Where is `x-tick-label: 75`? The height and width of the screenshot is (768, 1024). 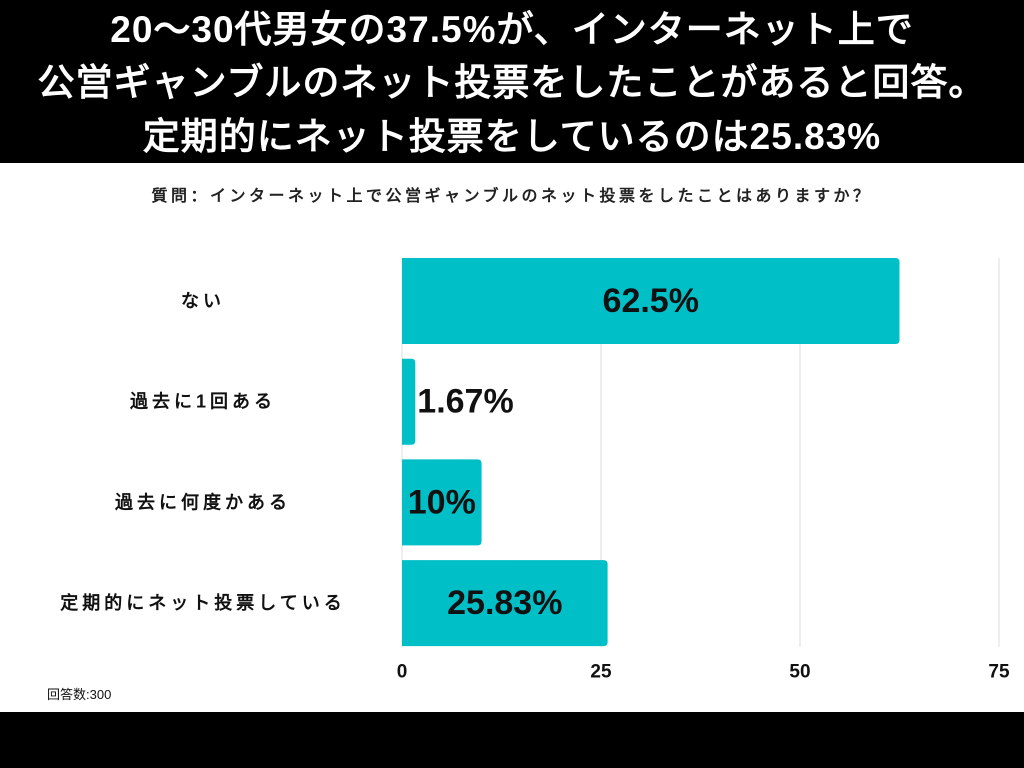
x-tick-label: 75 is located at coordinates (999, 672).